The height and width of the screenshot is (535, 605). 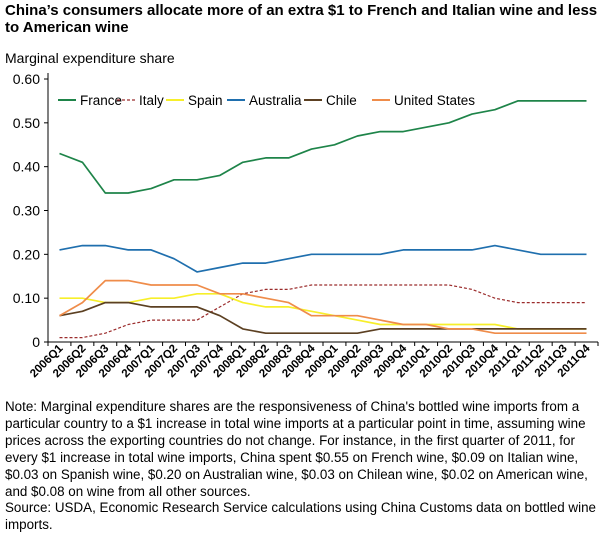 What do you see at coordinates (341, 100) in the screenshot?
I see `legend-label: Chile` at bounding box center [341, 100].